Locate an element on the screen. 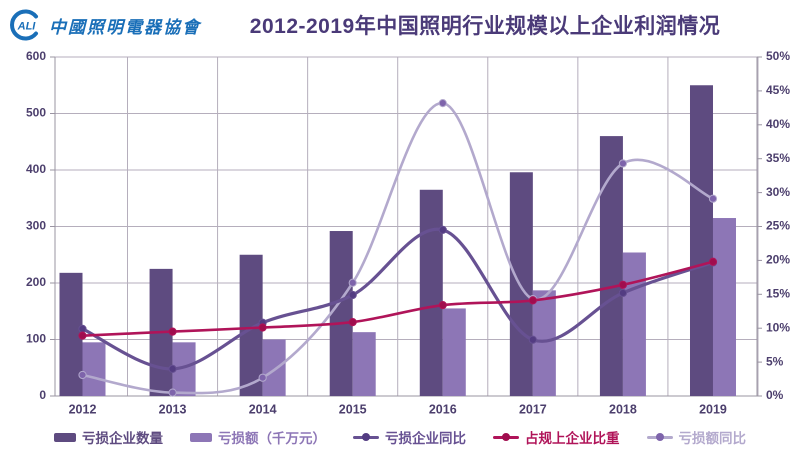 The image size is (800, 452). x-axis-label: 2014 is located at coordinates (263, 409).